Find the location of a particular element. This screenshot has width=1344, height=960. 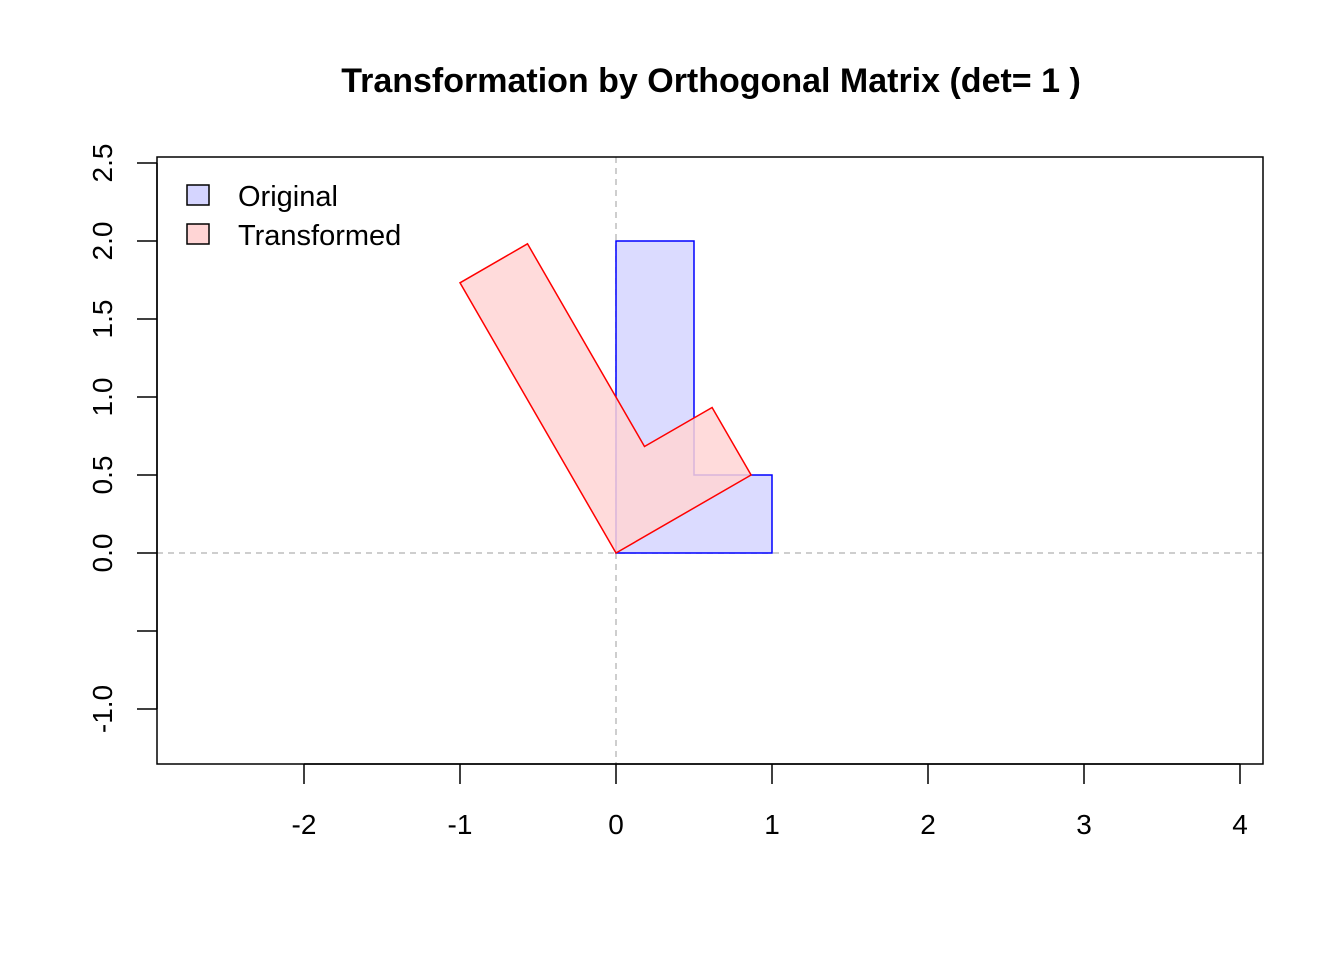

y-tick-label: 0.0 is located at coordinates (102, 553).